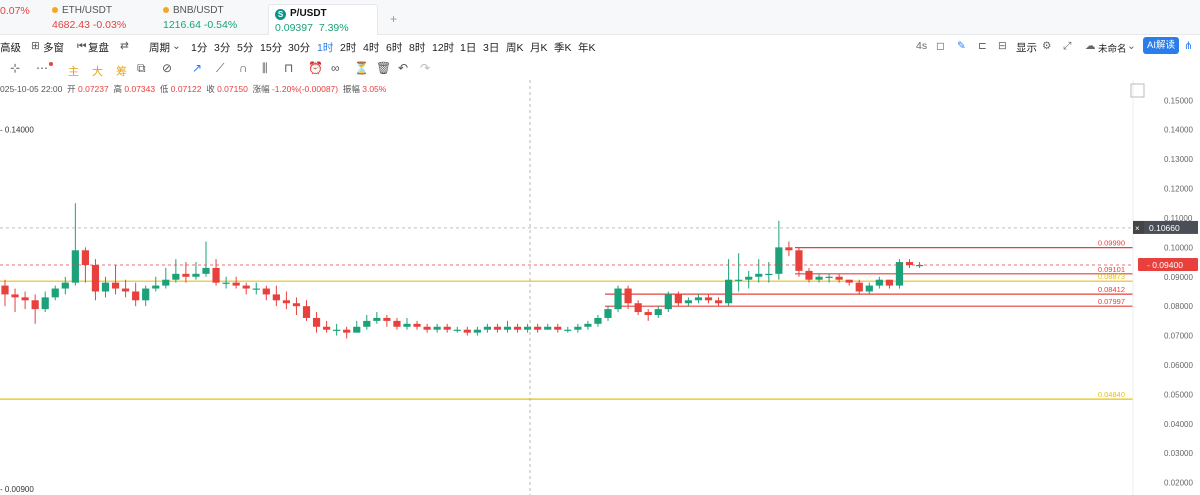  What do you see at coordinates (15, 68) in the screenshot?
I see `crosshair-cursor-icon: ⊹` at bounding box center [15, 68].